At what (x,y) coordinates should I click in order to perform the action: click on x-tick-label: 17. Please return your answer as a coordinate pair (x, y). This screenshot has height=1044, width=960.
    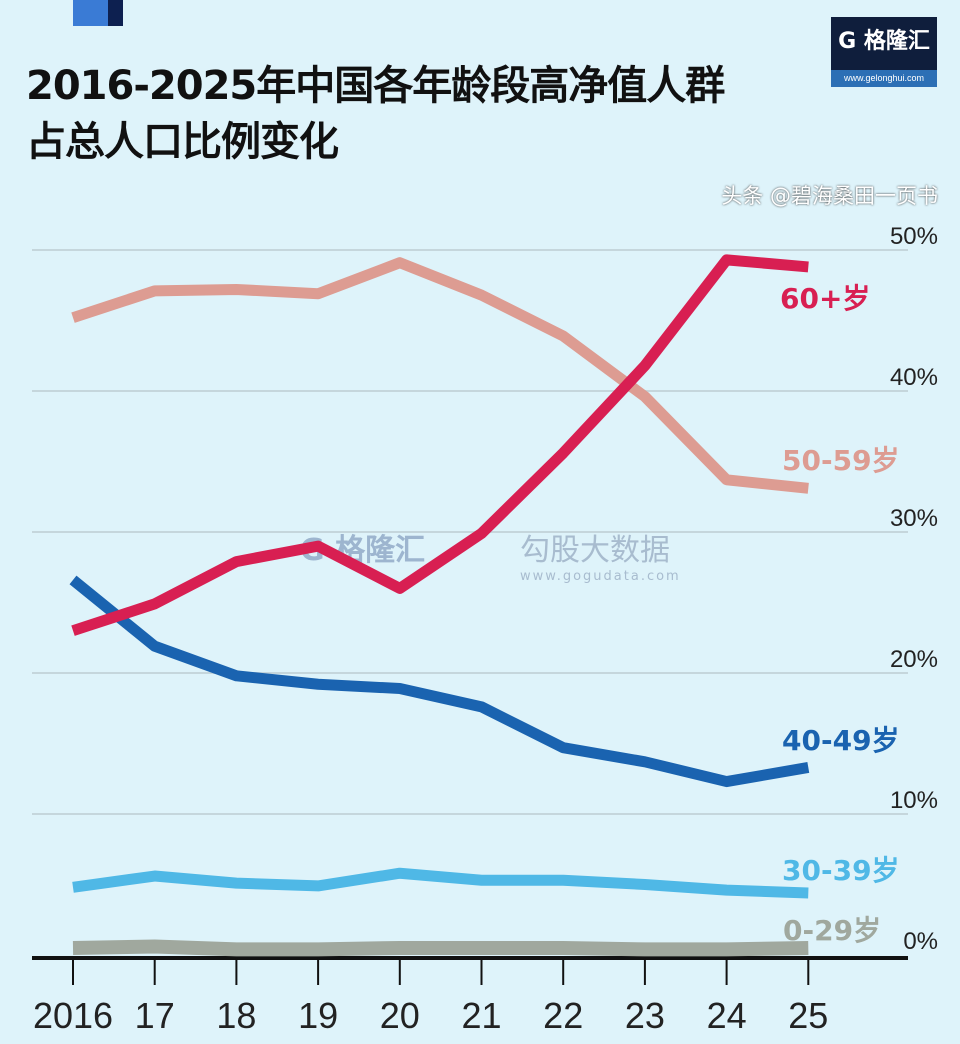
    Looking at the image, I should click on (155, 1015).